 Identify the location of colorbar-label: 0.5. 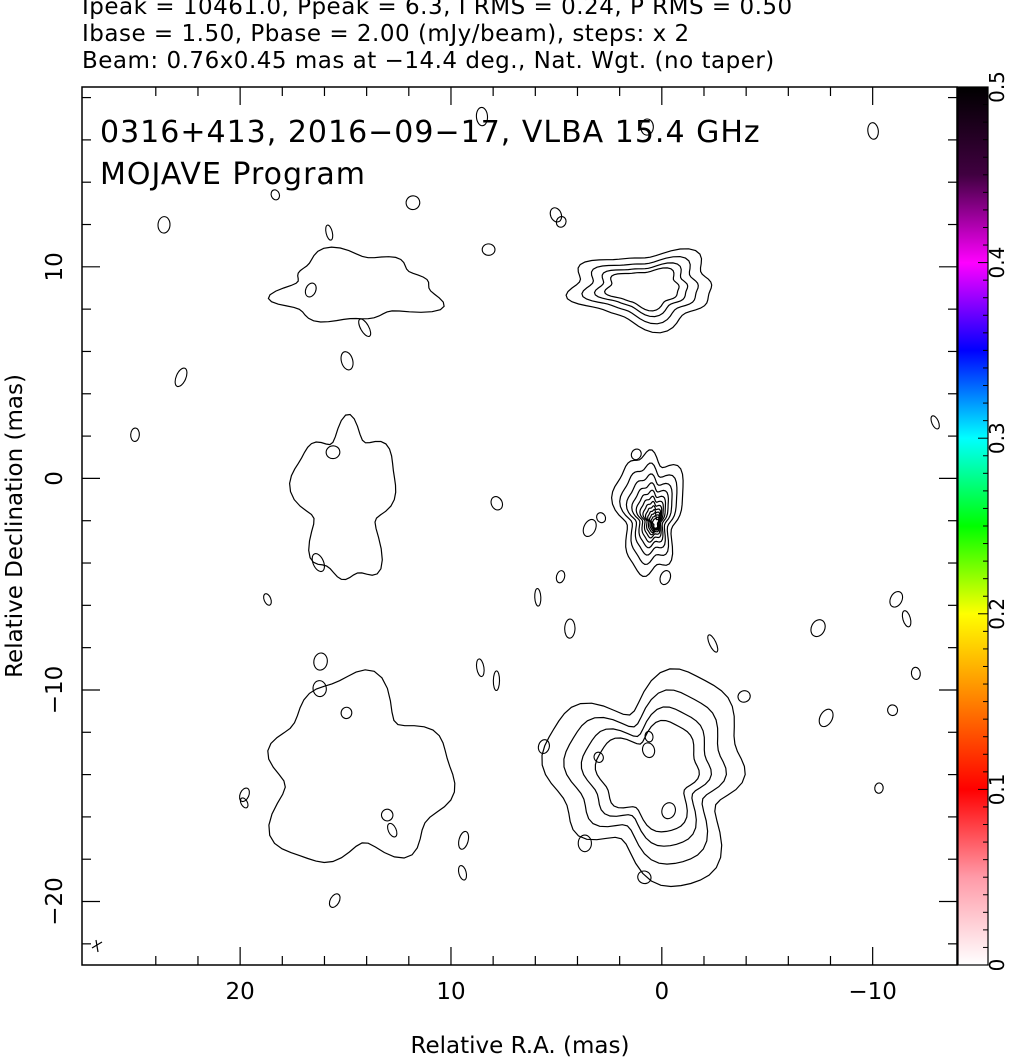
(997, 87).